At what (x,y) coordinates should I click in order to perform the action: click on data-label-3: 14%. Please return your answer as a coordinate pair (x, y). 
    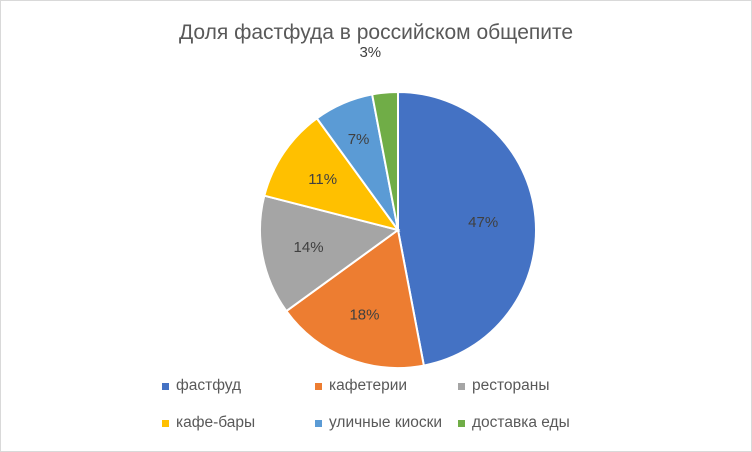
    Looking at the image, I should click on (309, 247).